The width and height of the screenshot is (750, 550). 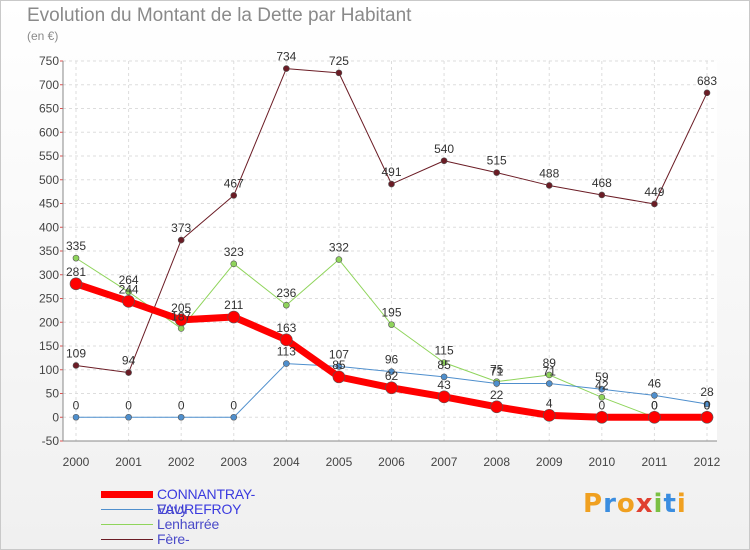 I want to click on y-tick-label: 600, so click(x=49, y=132).